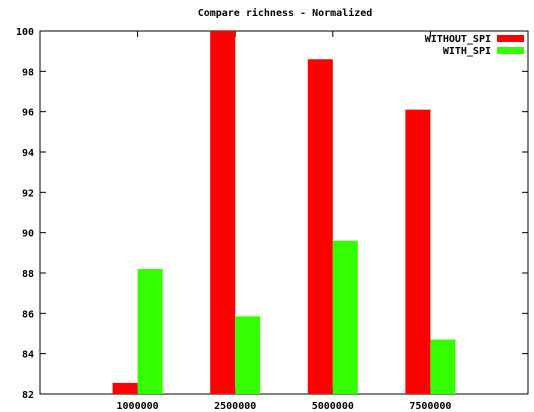  I want to click on x-tick-label: 2500000, so click(235, 406).